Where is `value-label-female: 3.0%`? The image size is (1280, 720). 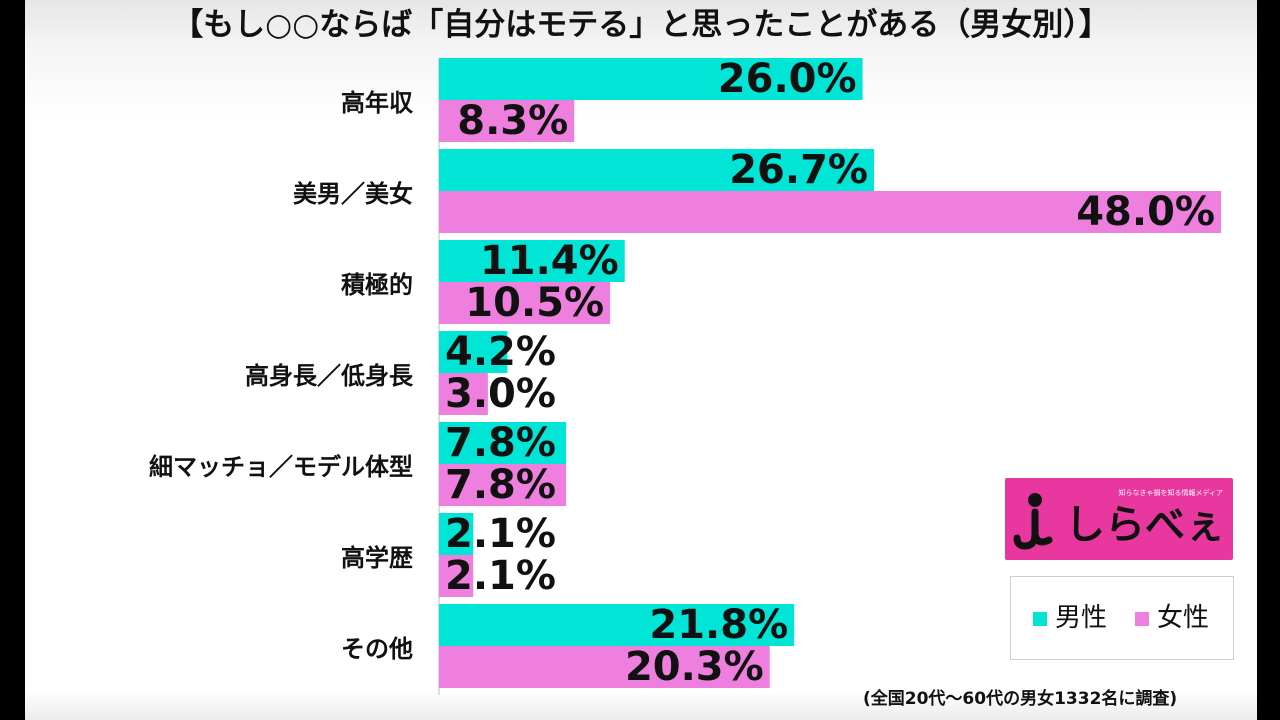 value-label-female: 3.0% is located at coordinates (500, 394).